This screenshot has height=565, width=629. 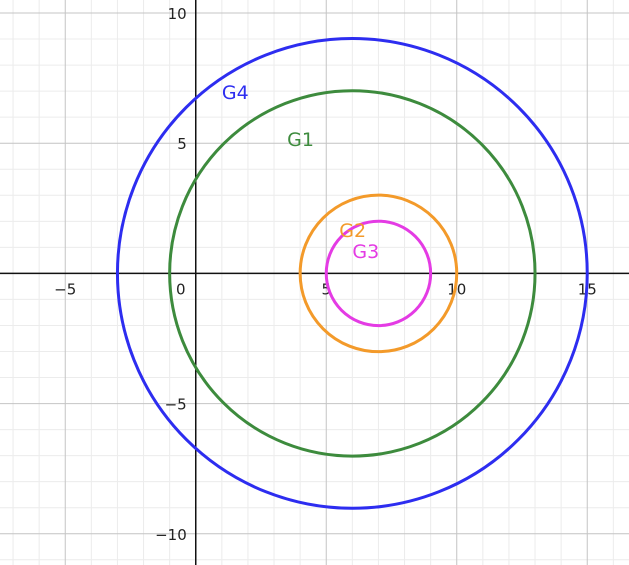 What do you see at coordinates (235, 93) in the screenshot?
I see `curve-label-g4: G4` at bounding box center [235, 93].